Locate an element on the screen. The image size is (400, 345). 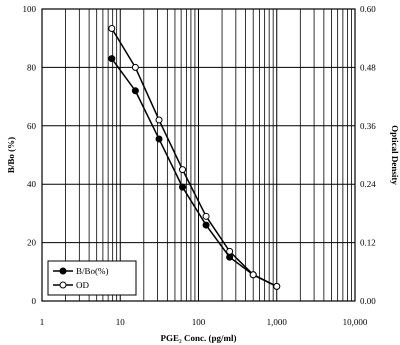
x-tick-label: 10 is located at coordinates (121, 322).